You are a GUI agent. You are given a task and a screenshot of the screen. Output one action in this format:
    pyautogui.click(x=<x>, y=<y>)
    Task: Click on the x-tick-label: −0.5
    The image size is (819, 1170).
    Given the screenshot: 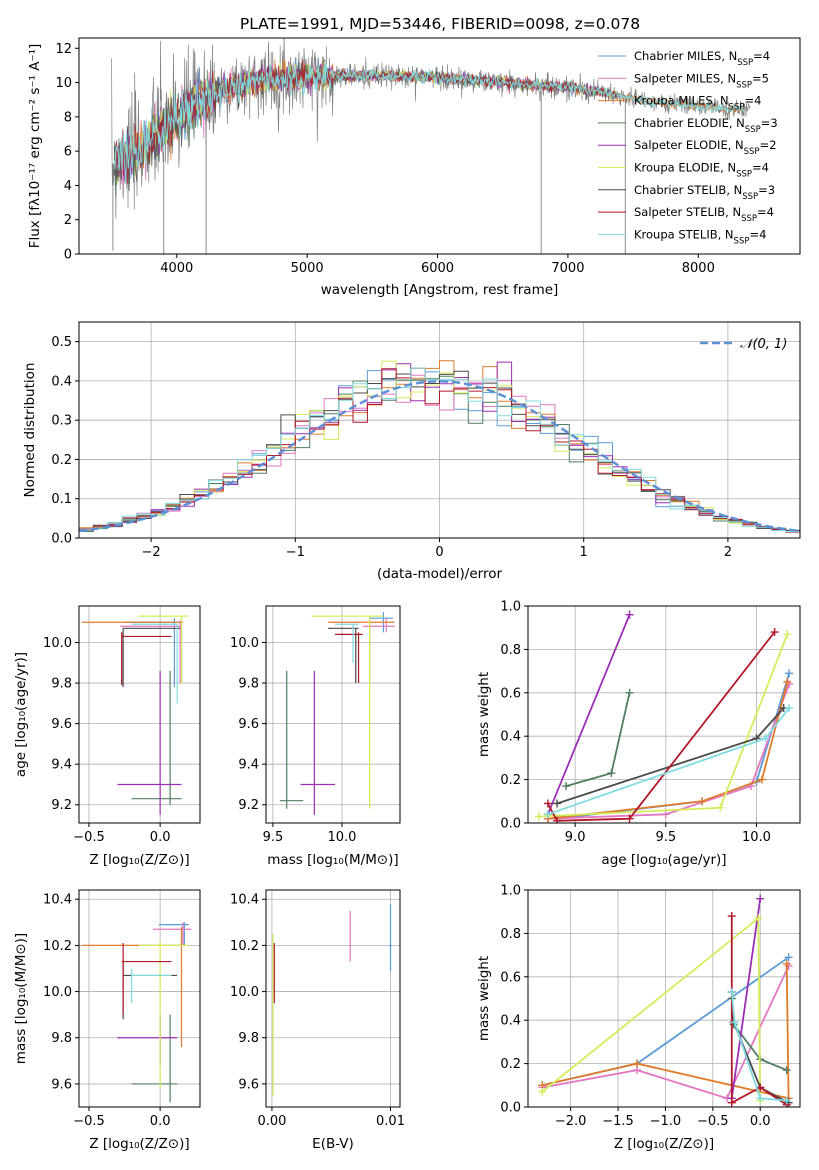 What is the action you would take?
    pyautogui.click(x=89, y=1121)
    